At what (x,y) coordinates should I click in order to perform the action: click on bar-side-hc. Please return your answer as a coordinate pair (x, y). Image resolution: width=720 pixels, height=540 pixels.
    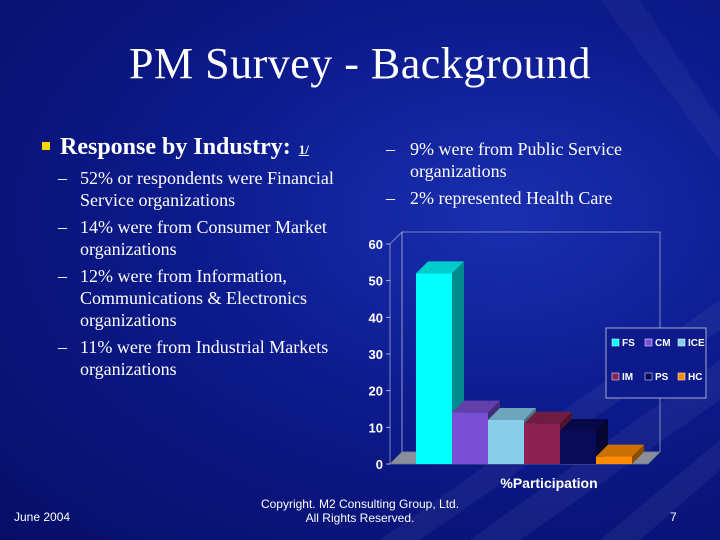
    Looking at the image, I should click on (638, 454).